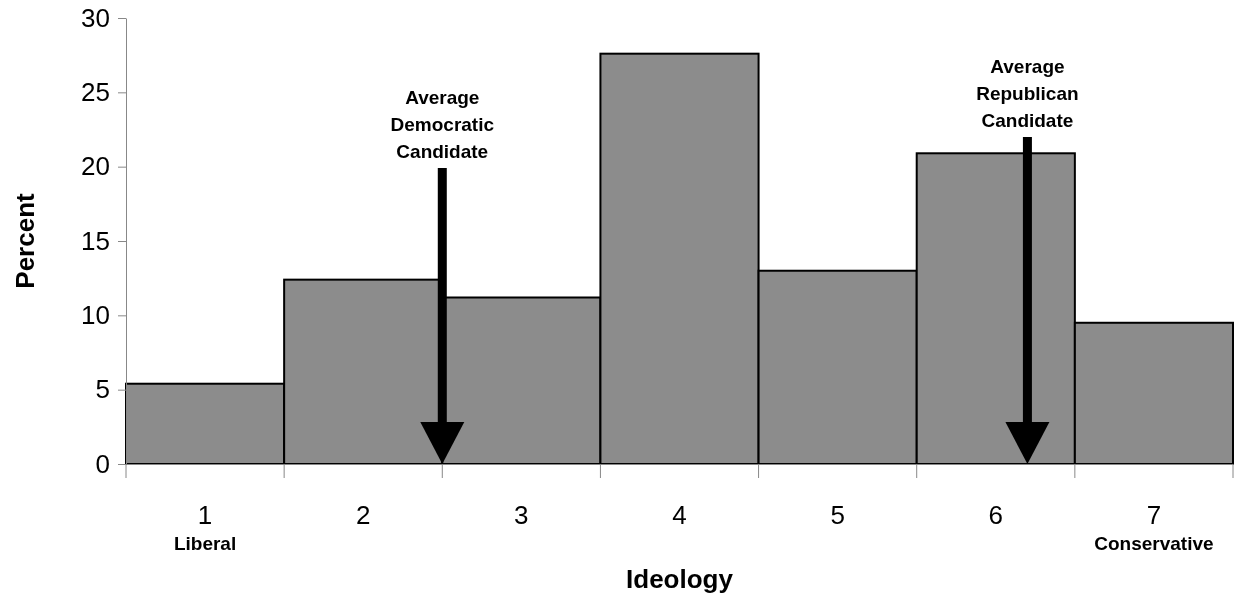 The image size is (1235, 600). What do you see at coordinates (205, 543) in the screenshot?
I see `text: Liberal` at bounding box center [205, 543].